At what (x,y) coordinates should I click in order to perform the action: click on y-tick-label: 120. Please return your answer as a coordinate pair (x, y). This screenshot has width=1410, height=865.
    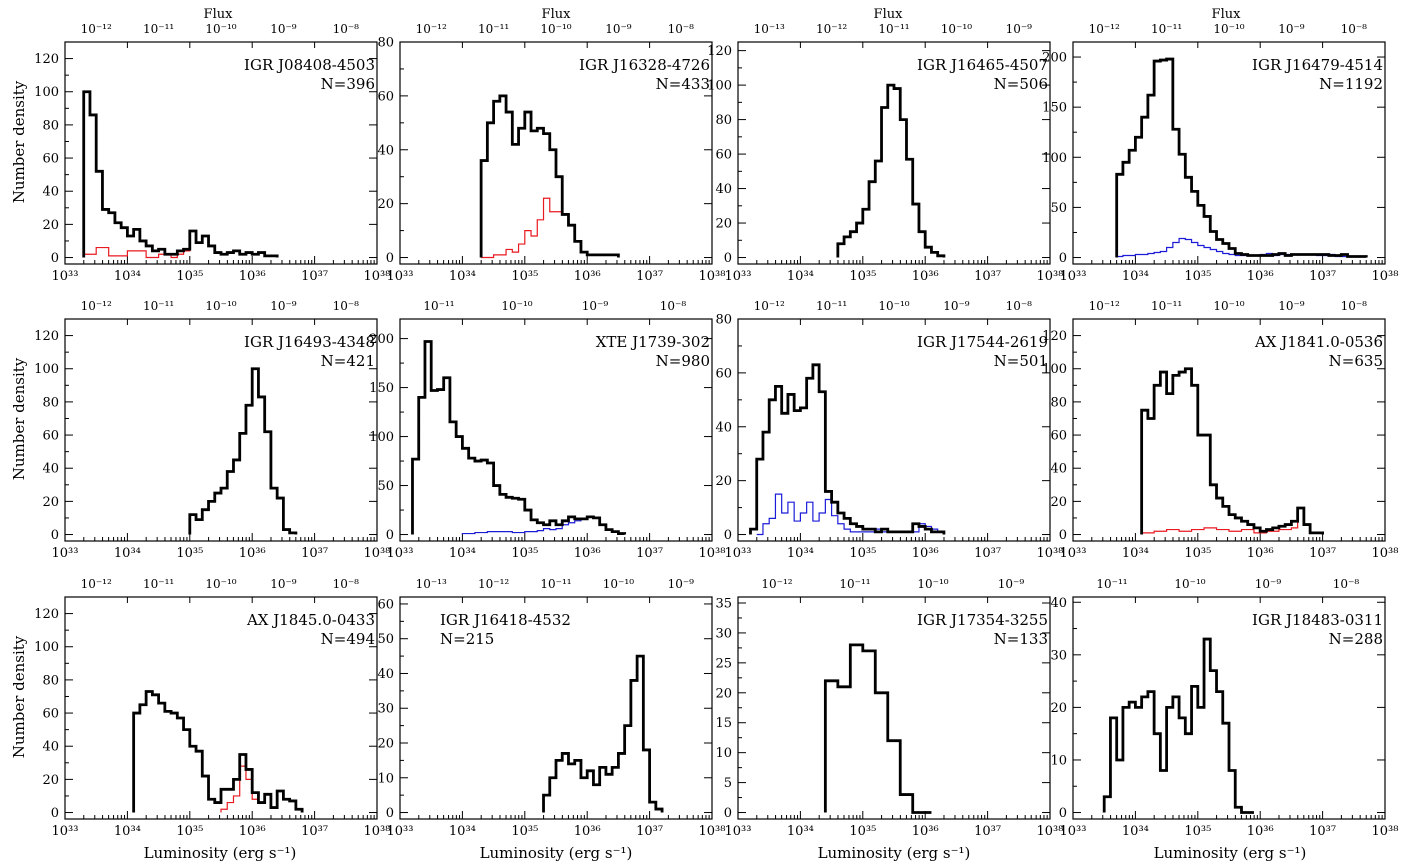
    Looking at the image, I should click on (46, 614).